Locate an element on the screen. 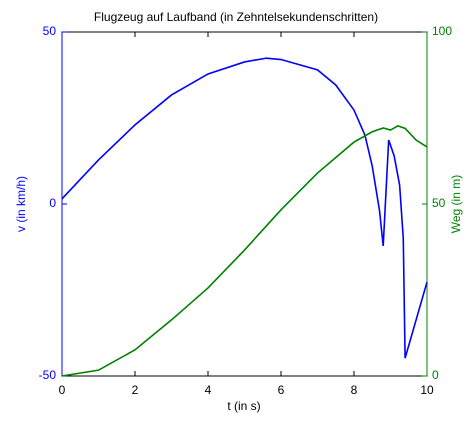  y-axis-label: v (in km/h) is located at coordinates (21, 204).